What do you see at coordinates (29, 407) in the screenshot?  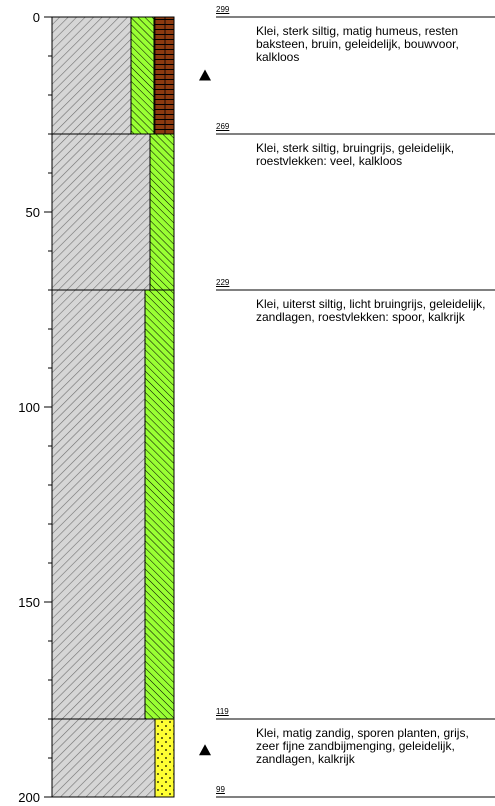 I see `tick-label: 100` at bounding box center [29, 407].